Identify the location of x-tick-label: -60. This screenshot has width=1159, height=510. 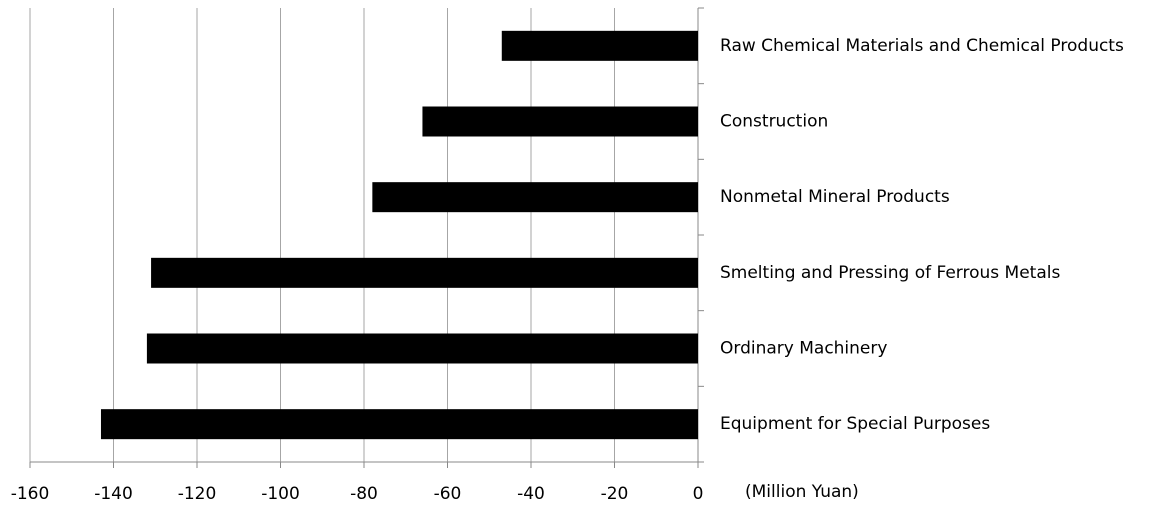
(448, 494).